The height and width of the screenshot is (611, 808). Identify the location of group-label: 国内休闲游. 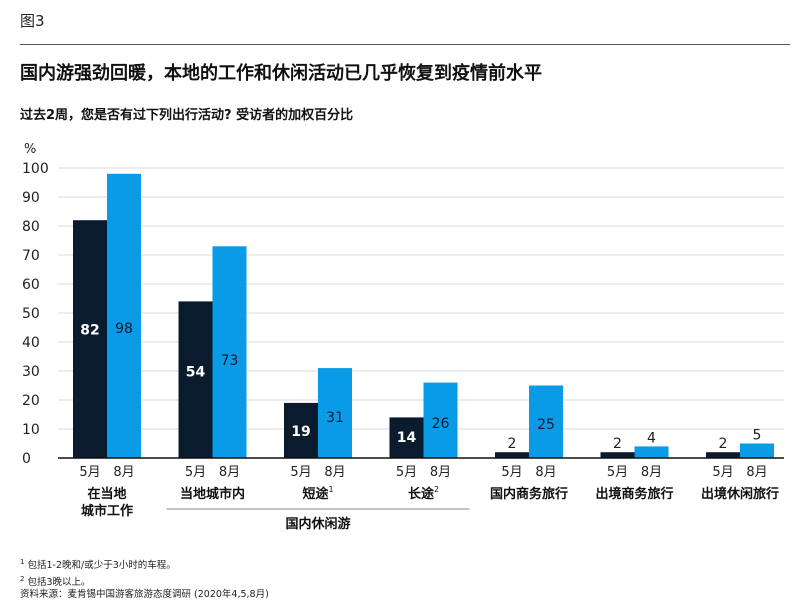
(317, 524).